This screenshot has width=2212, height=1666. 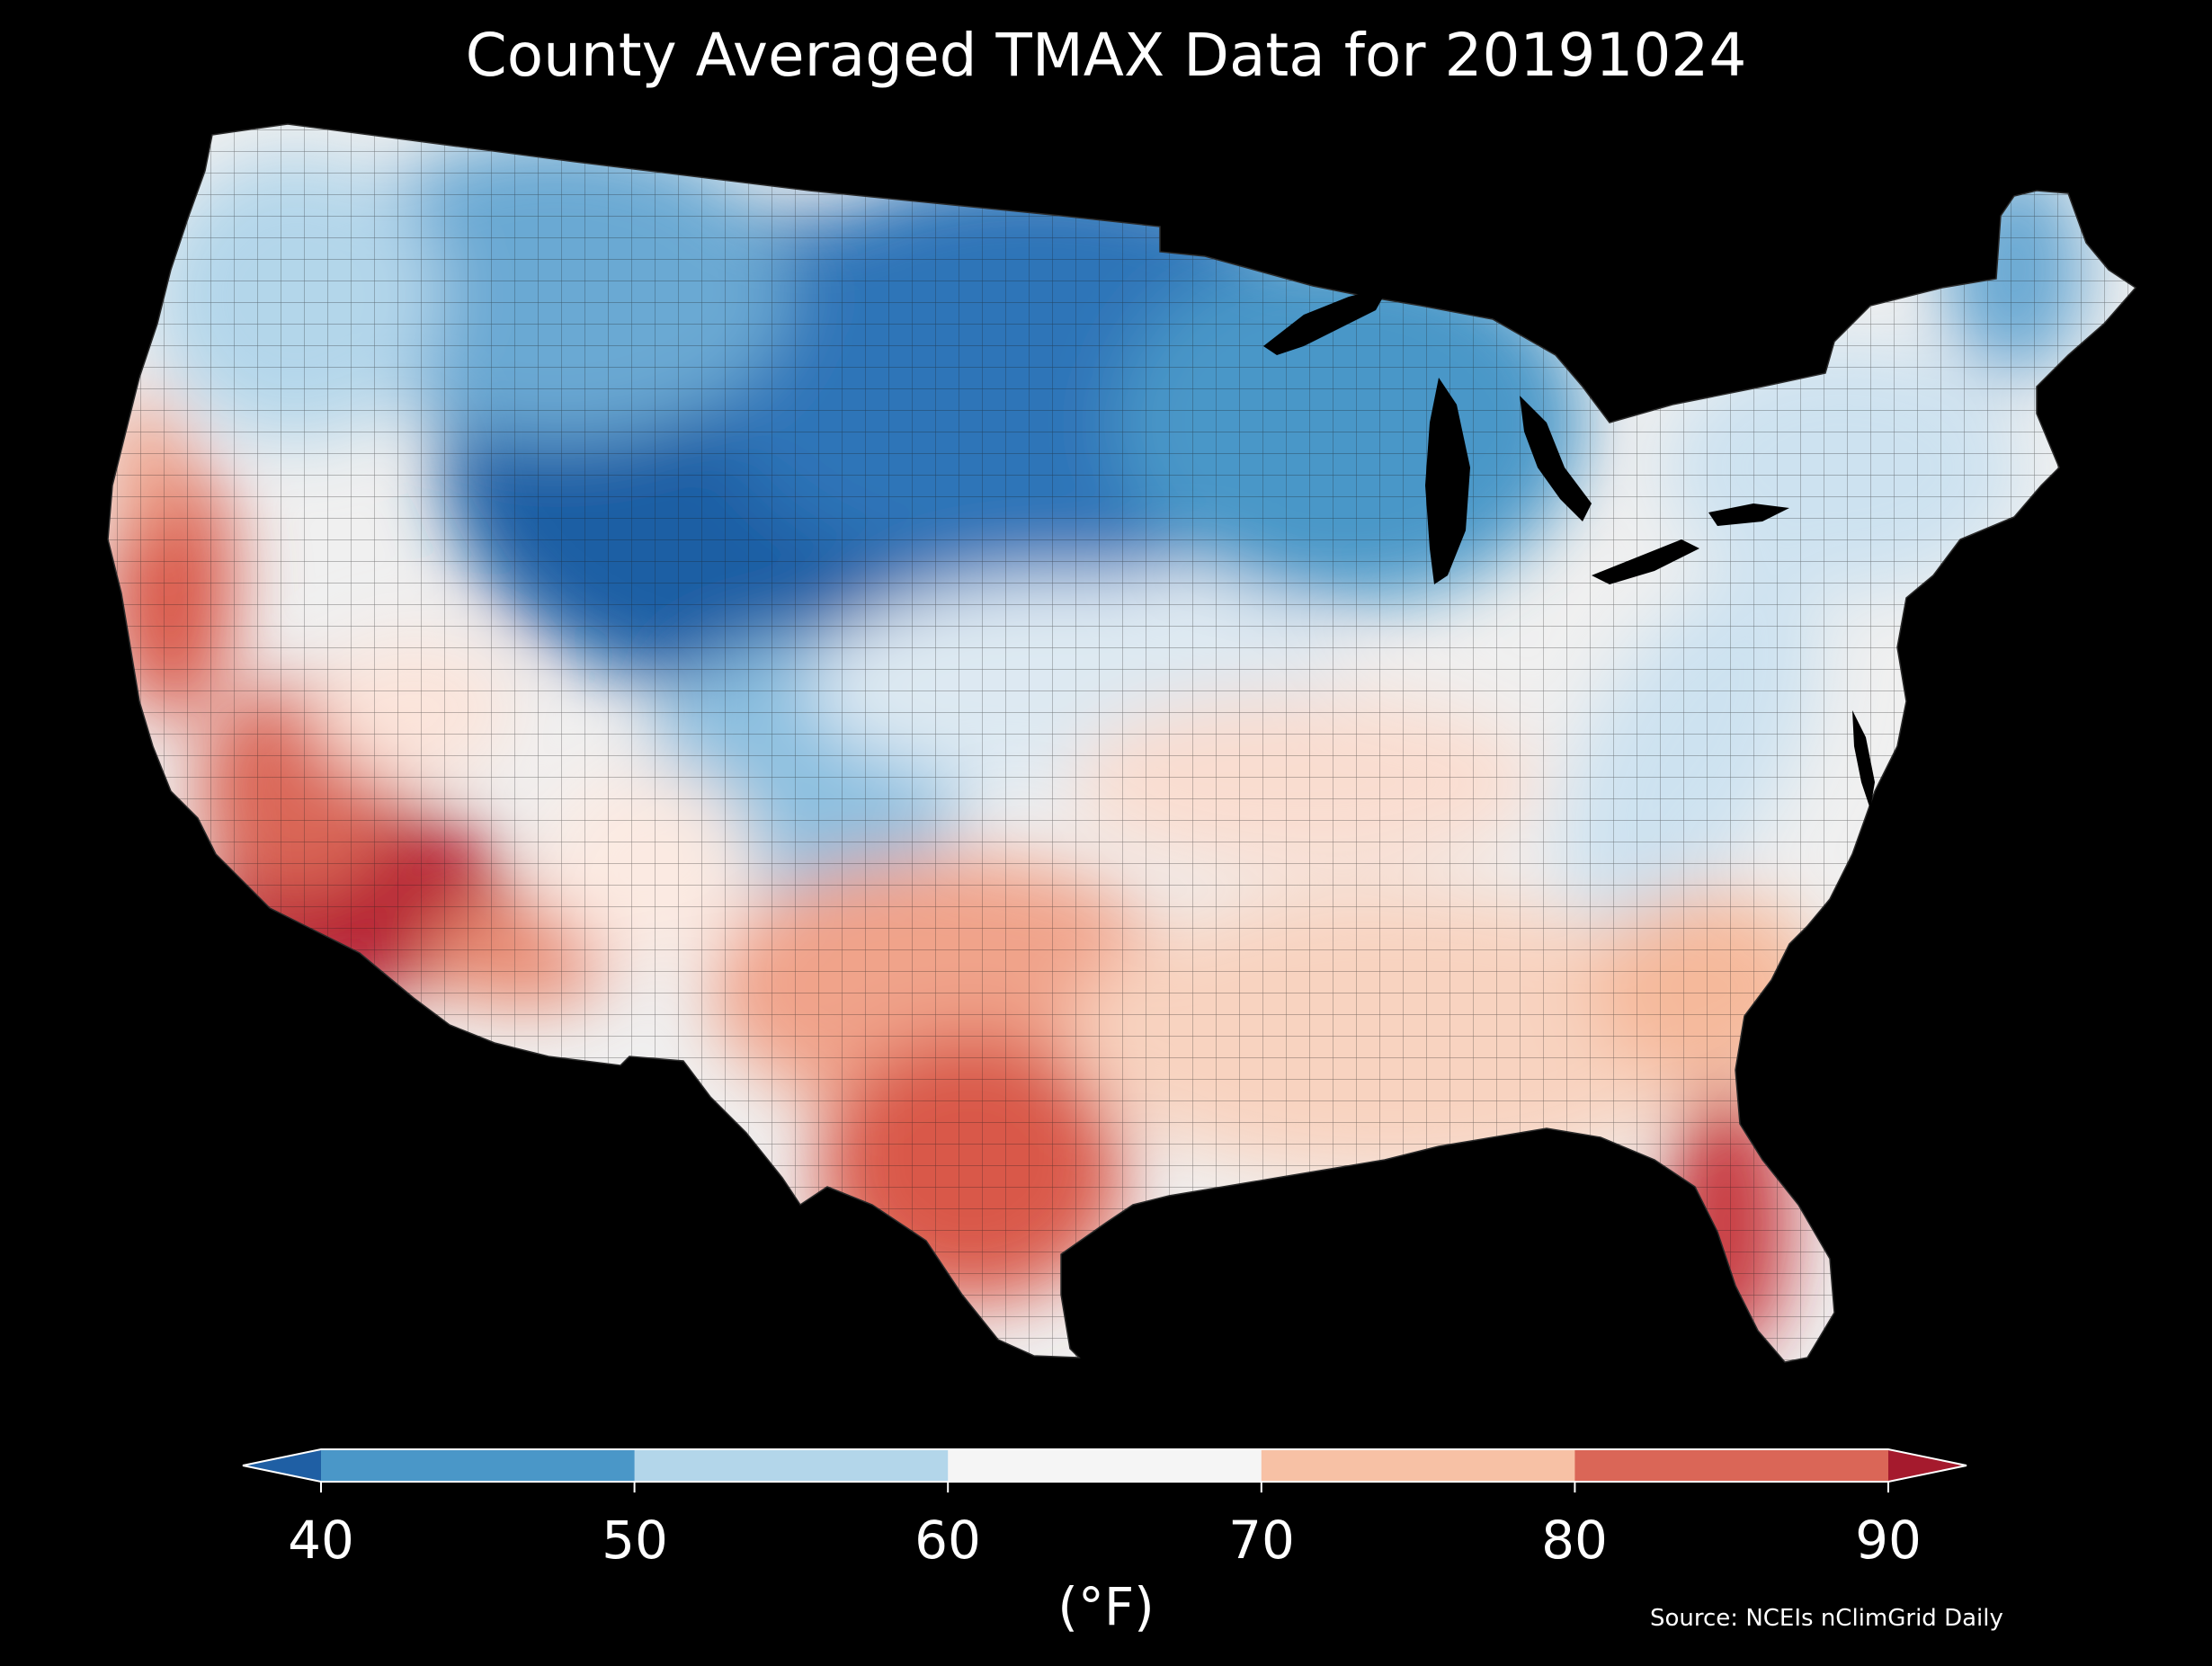 I want to click on source-credit: Source: NCEIs nClimGrid Daily, so click(x=1826, y=1618).